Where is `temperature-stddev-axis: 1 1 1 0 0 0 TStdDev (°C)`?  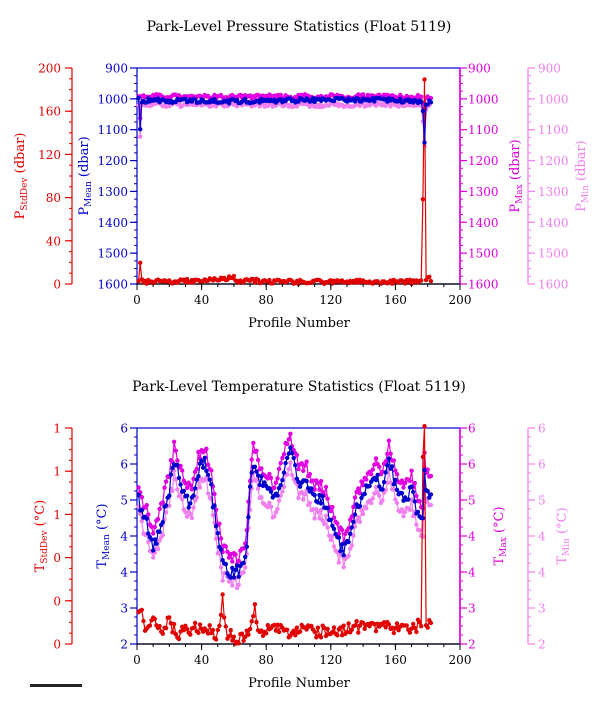
temperature-stddev-axis: 1 1 1 0 0 0 TStdDev (°C) is located at coordinates (53, 537).